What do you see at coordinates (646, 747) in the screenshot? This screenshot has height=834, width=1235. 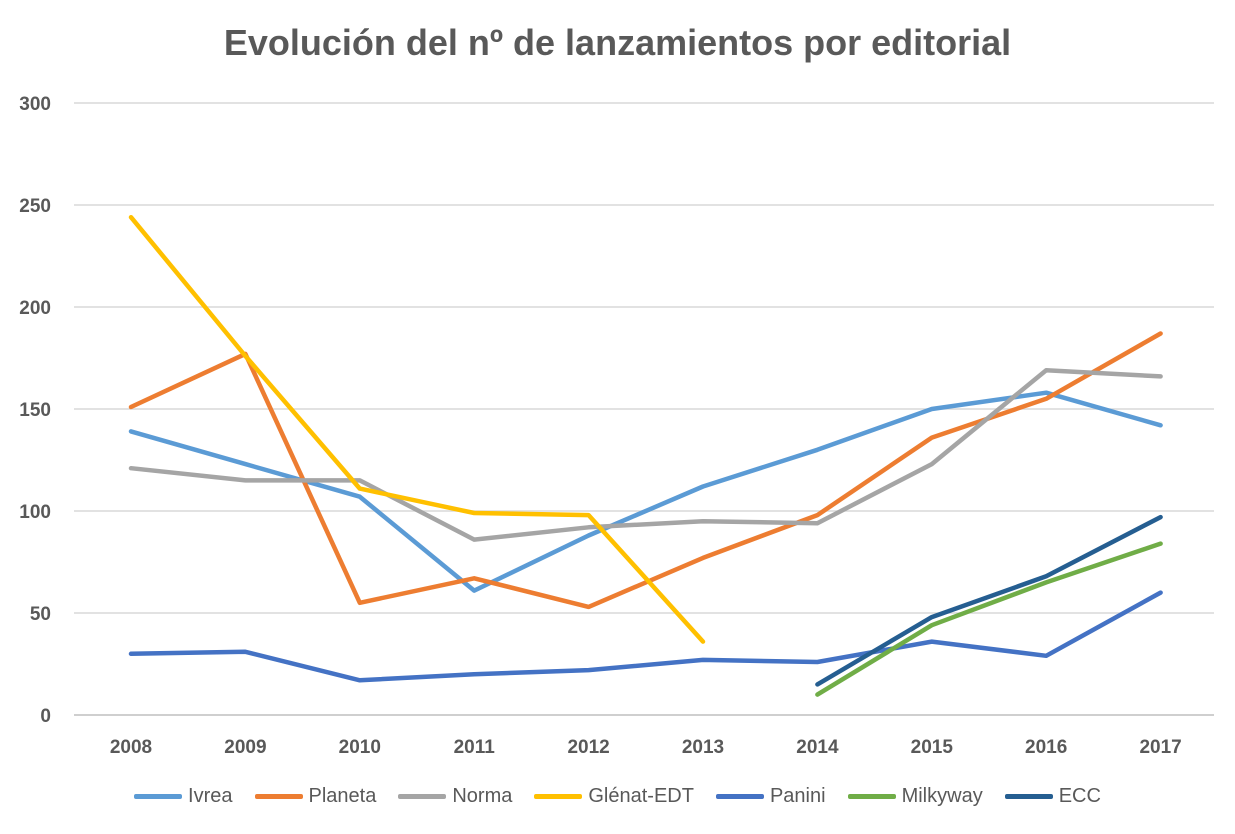 I see `x-axis-labels: 2008 2009 2010 2011 2012 2013 2014 2015 2016 2017` at bounding box center [646, 747].